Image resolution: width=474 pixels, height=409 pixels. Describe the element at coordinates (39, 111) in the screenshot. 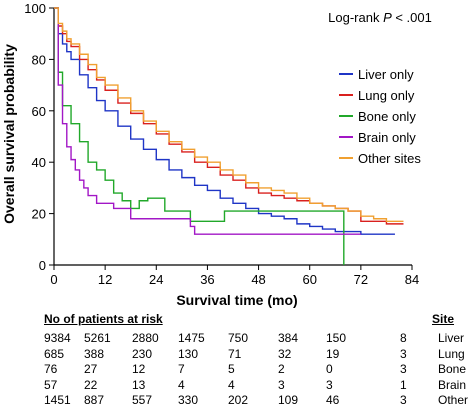

I see `y-tick-label: 60` at that location.